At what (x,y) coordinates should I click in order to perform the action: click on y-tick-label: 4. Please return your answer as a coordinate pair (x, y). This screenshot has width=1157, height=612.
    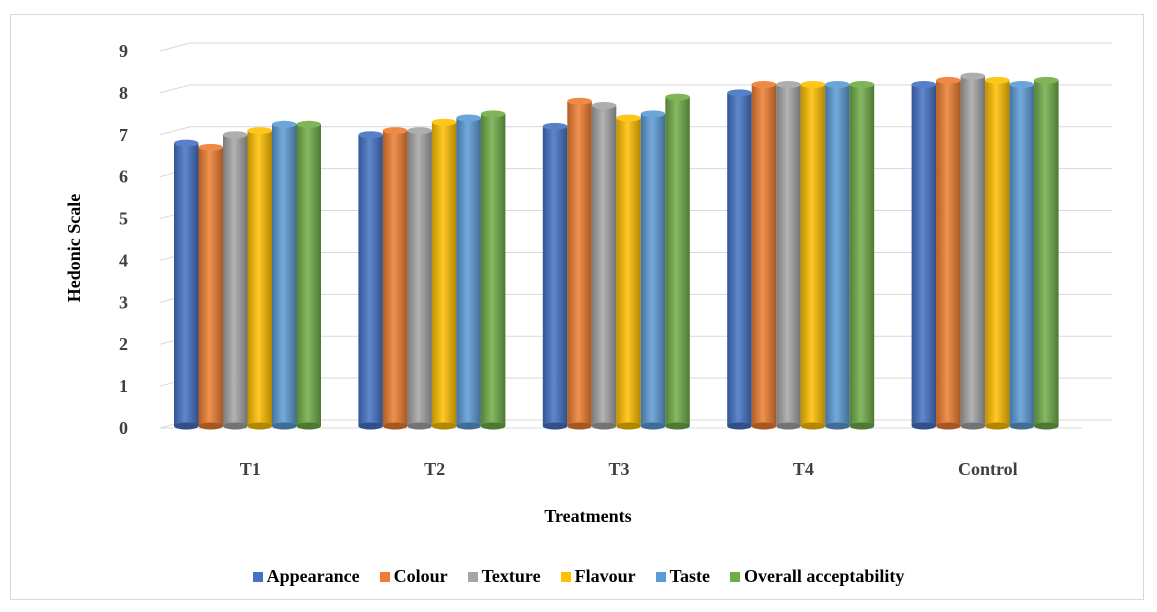
    Looking at the image, I should click on (123, 260).